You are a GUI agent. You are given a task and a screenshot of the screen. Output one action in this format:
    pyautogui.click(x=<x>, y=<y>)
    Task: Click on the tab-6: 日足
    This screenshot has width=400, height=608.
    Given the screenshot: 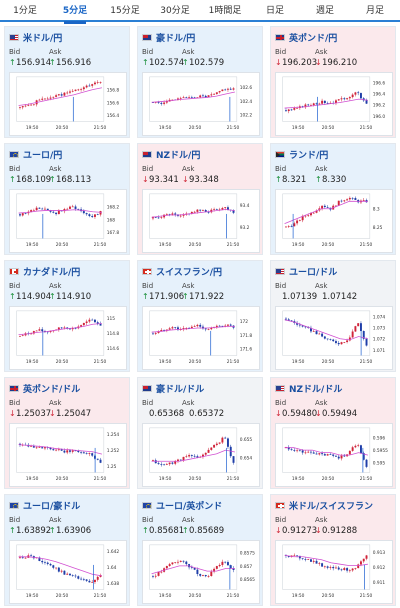 What is the action you would take?
    pyautogui.click(x=274, y=11)
    